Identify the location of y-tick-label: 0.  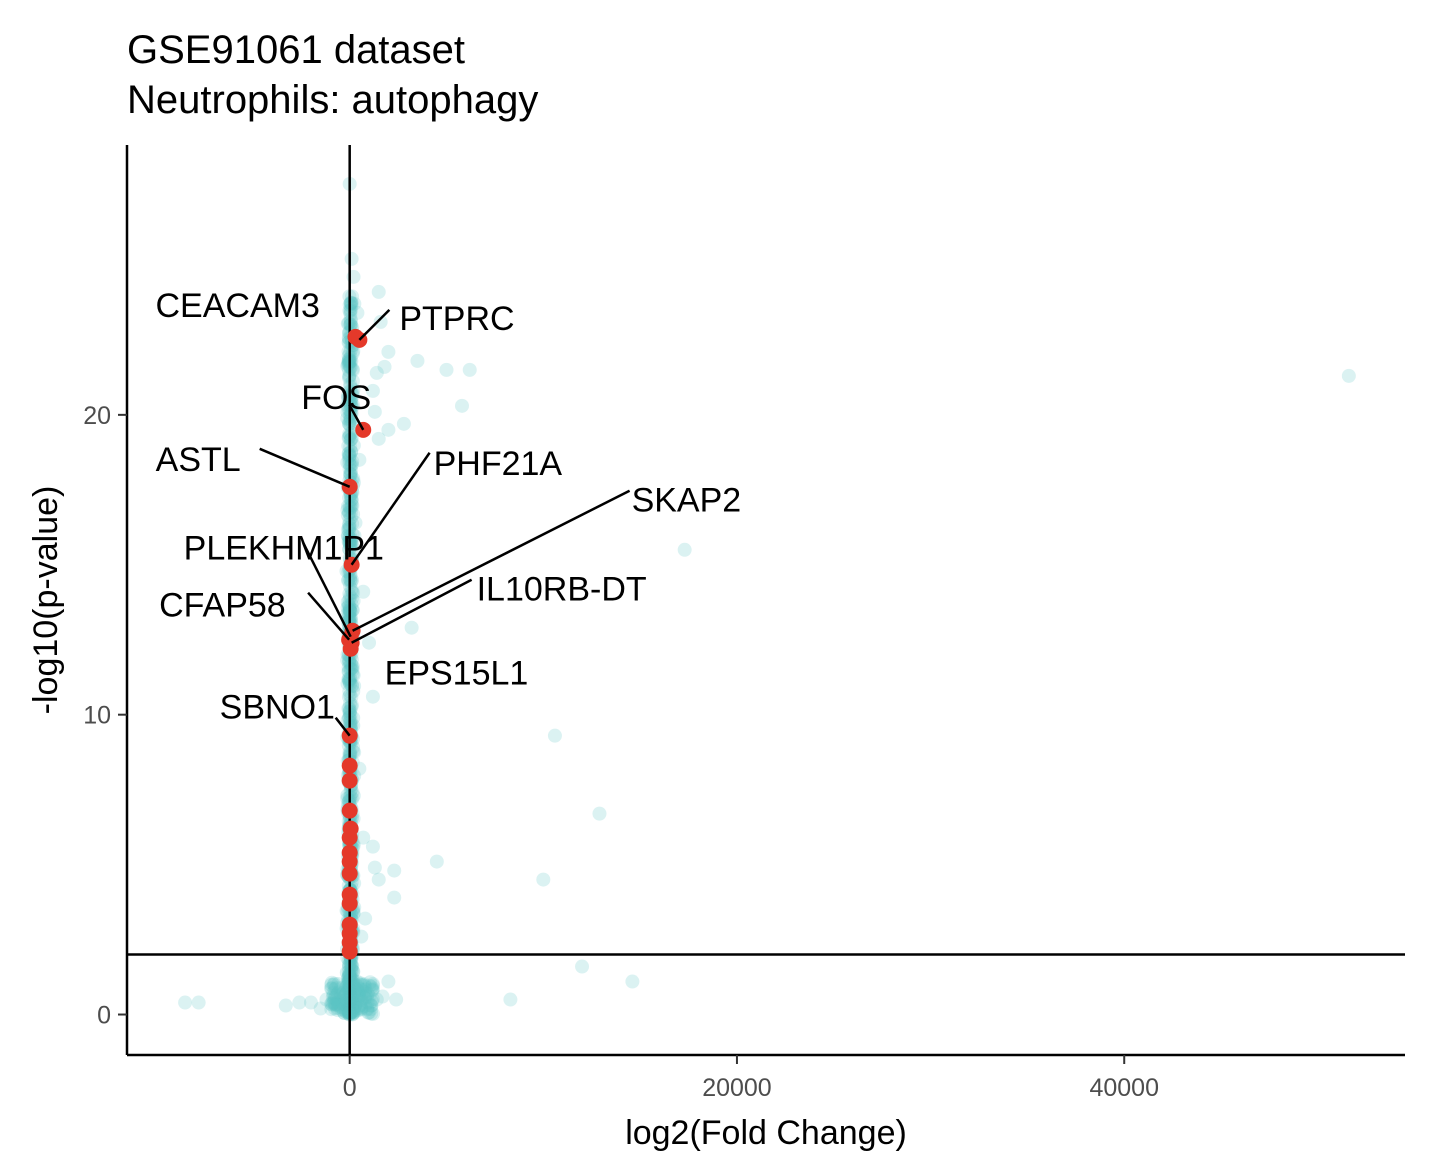
(104, 1016).